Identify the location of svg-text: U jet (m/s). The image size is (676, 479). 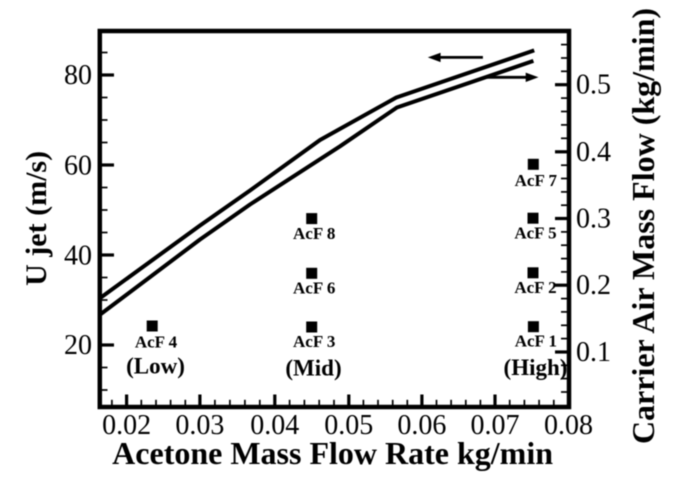
(36, 218).